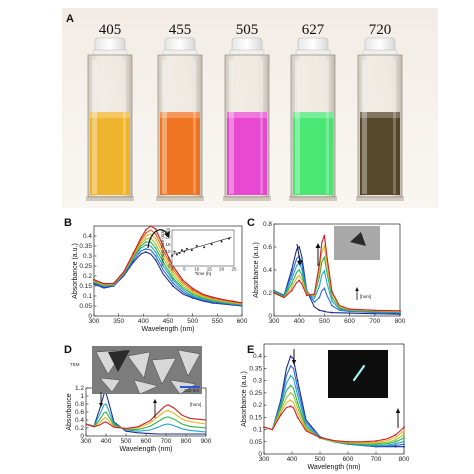  Describe the element at coordinates (70, 19) in the screenshot. I see `panel-letter-a: A` at that location.